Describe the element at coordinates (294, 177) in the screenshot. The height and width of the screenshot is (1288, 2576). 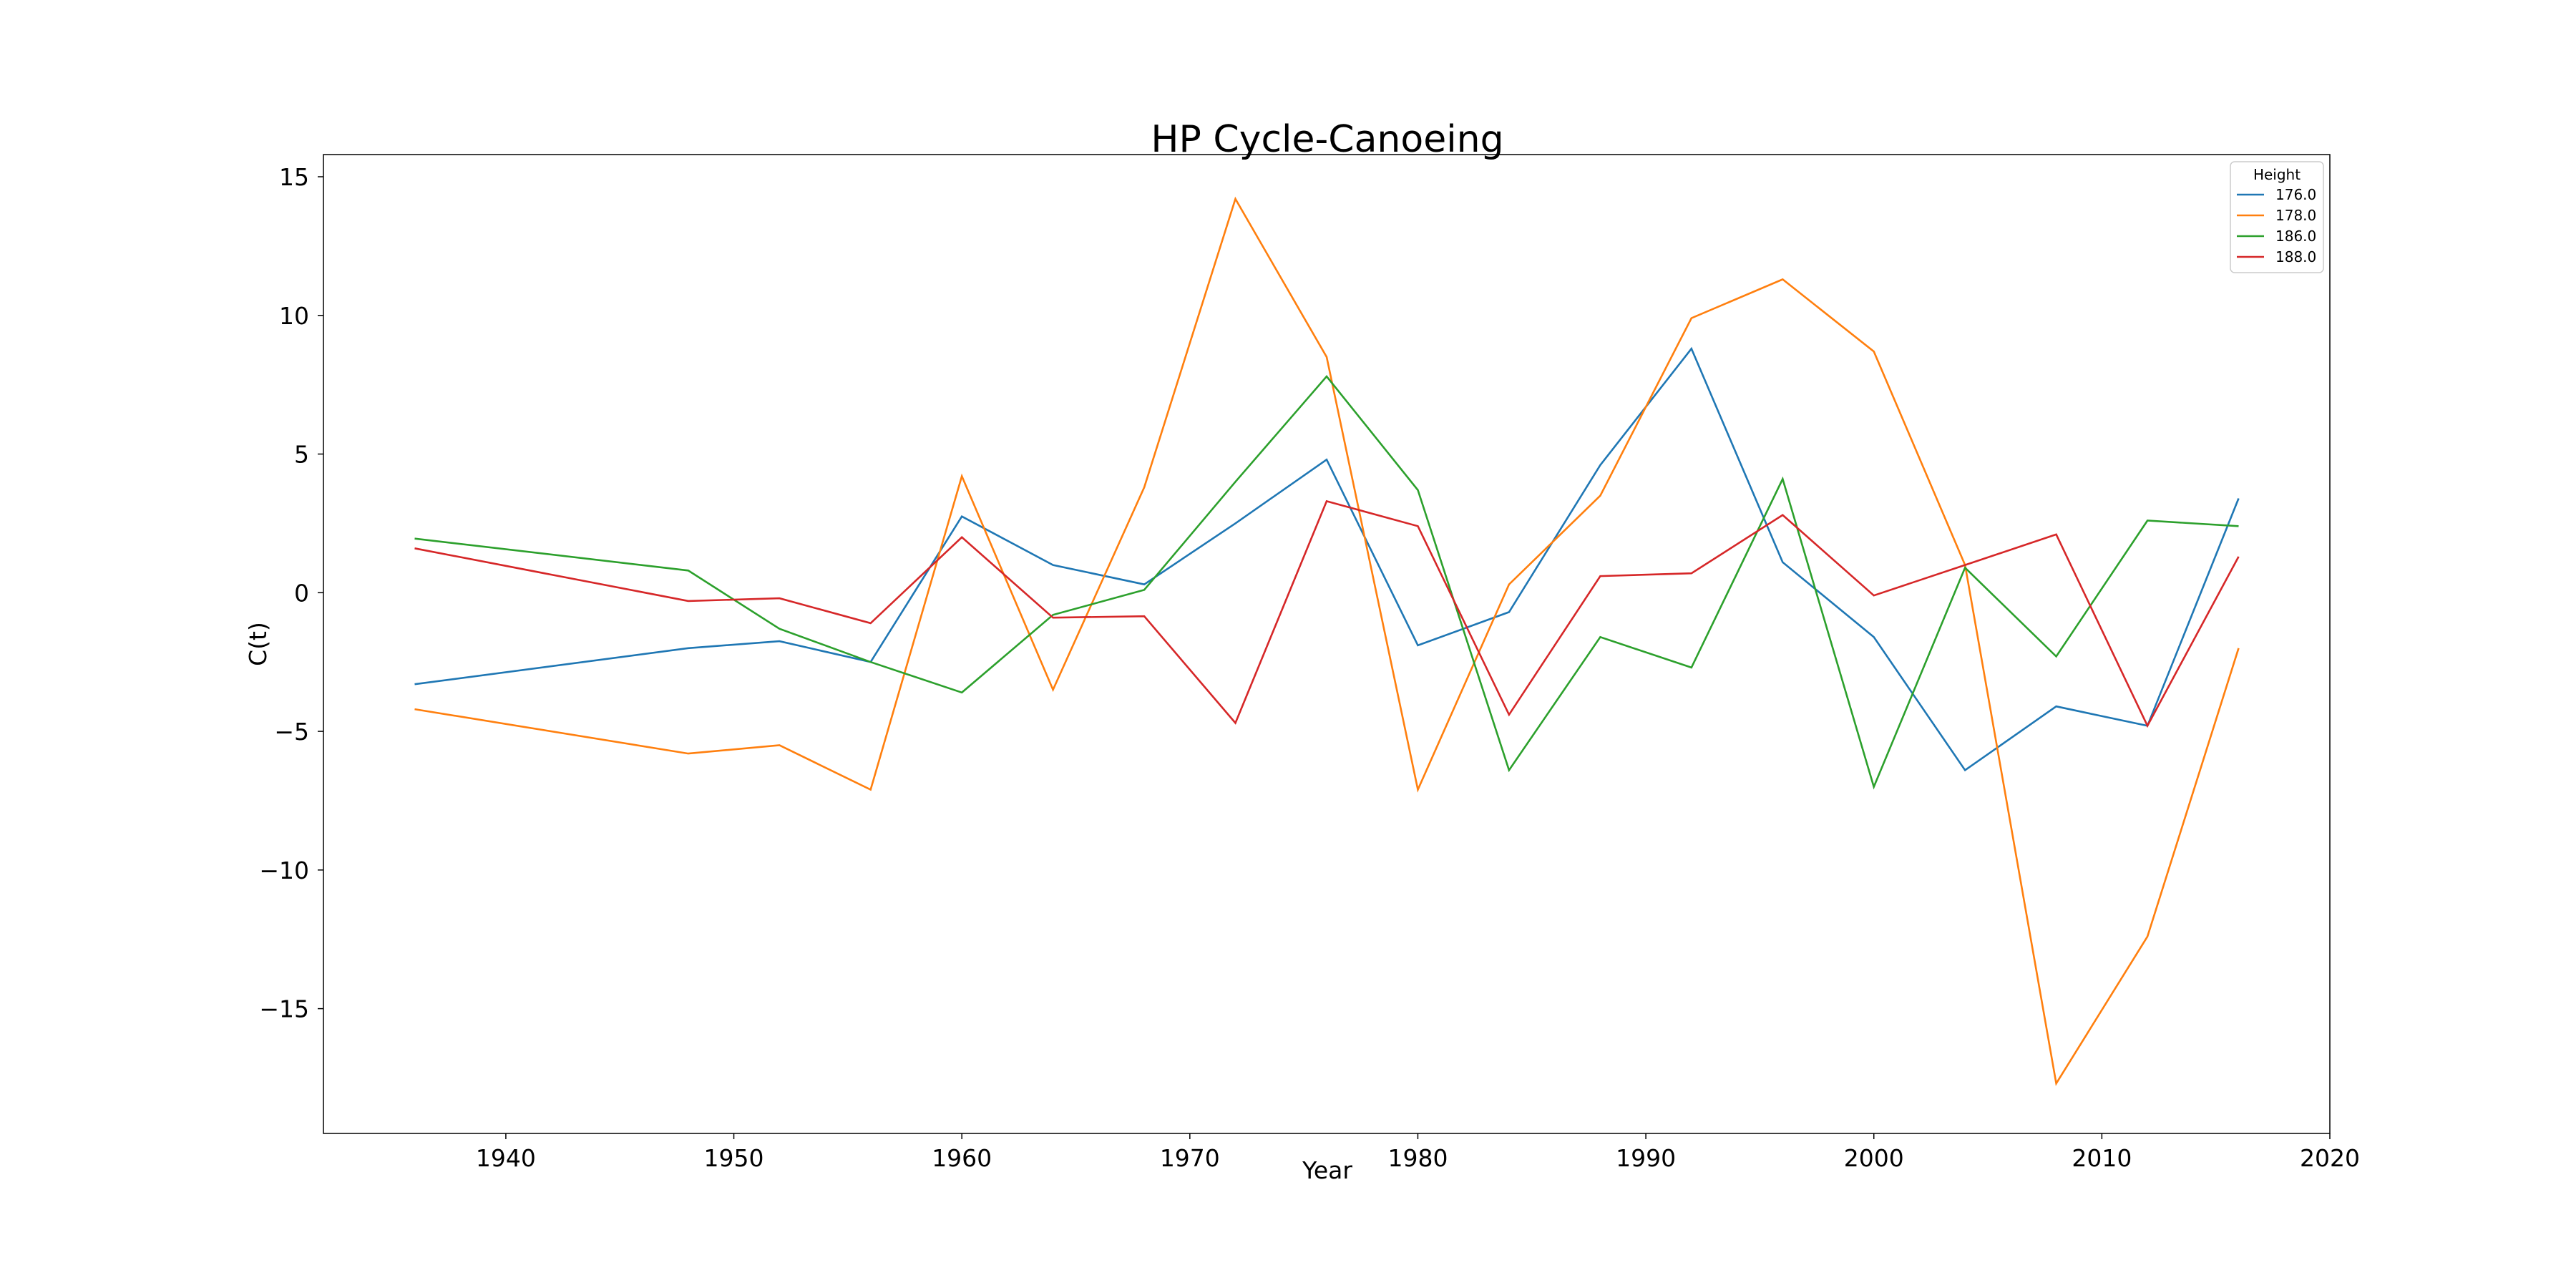
I see `y-tick-label: 15` at that location.